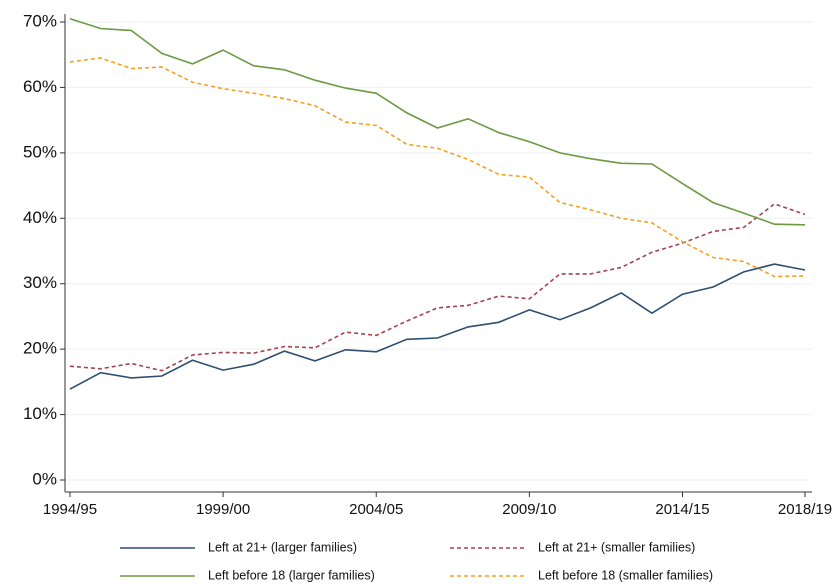 The height and width of the screenshot is (584, 836). I want to click on y-tick-label: 30%, so click(40, 282).